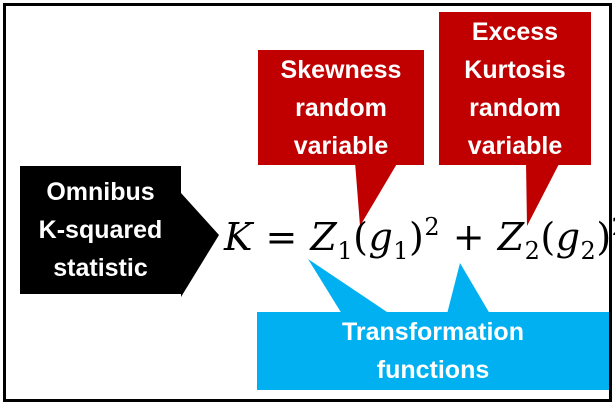 The width and height of the screenshot is (615, 405). I want to click on omnibus-k-squared-label: Omnibus K-squared statistic, so click(100, 230).